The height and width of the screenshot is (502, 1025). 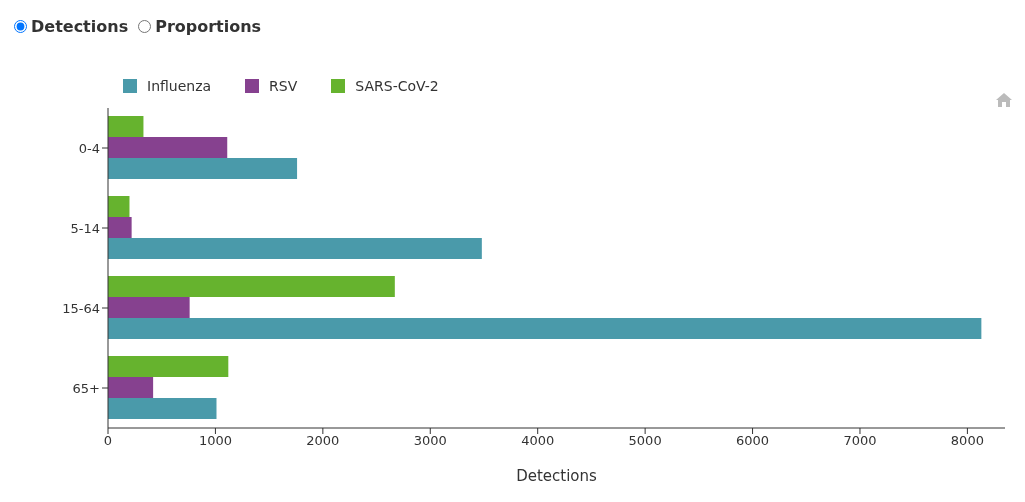 I want to click on text: Detections, so click(x=80, y=26).